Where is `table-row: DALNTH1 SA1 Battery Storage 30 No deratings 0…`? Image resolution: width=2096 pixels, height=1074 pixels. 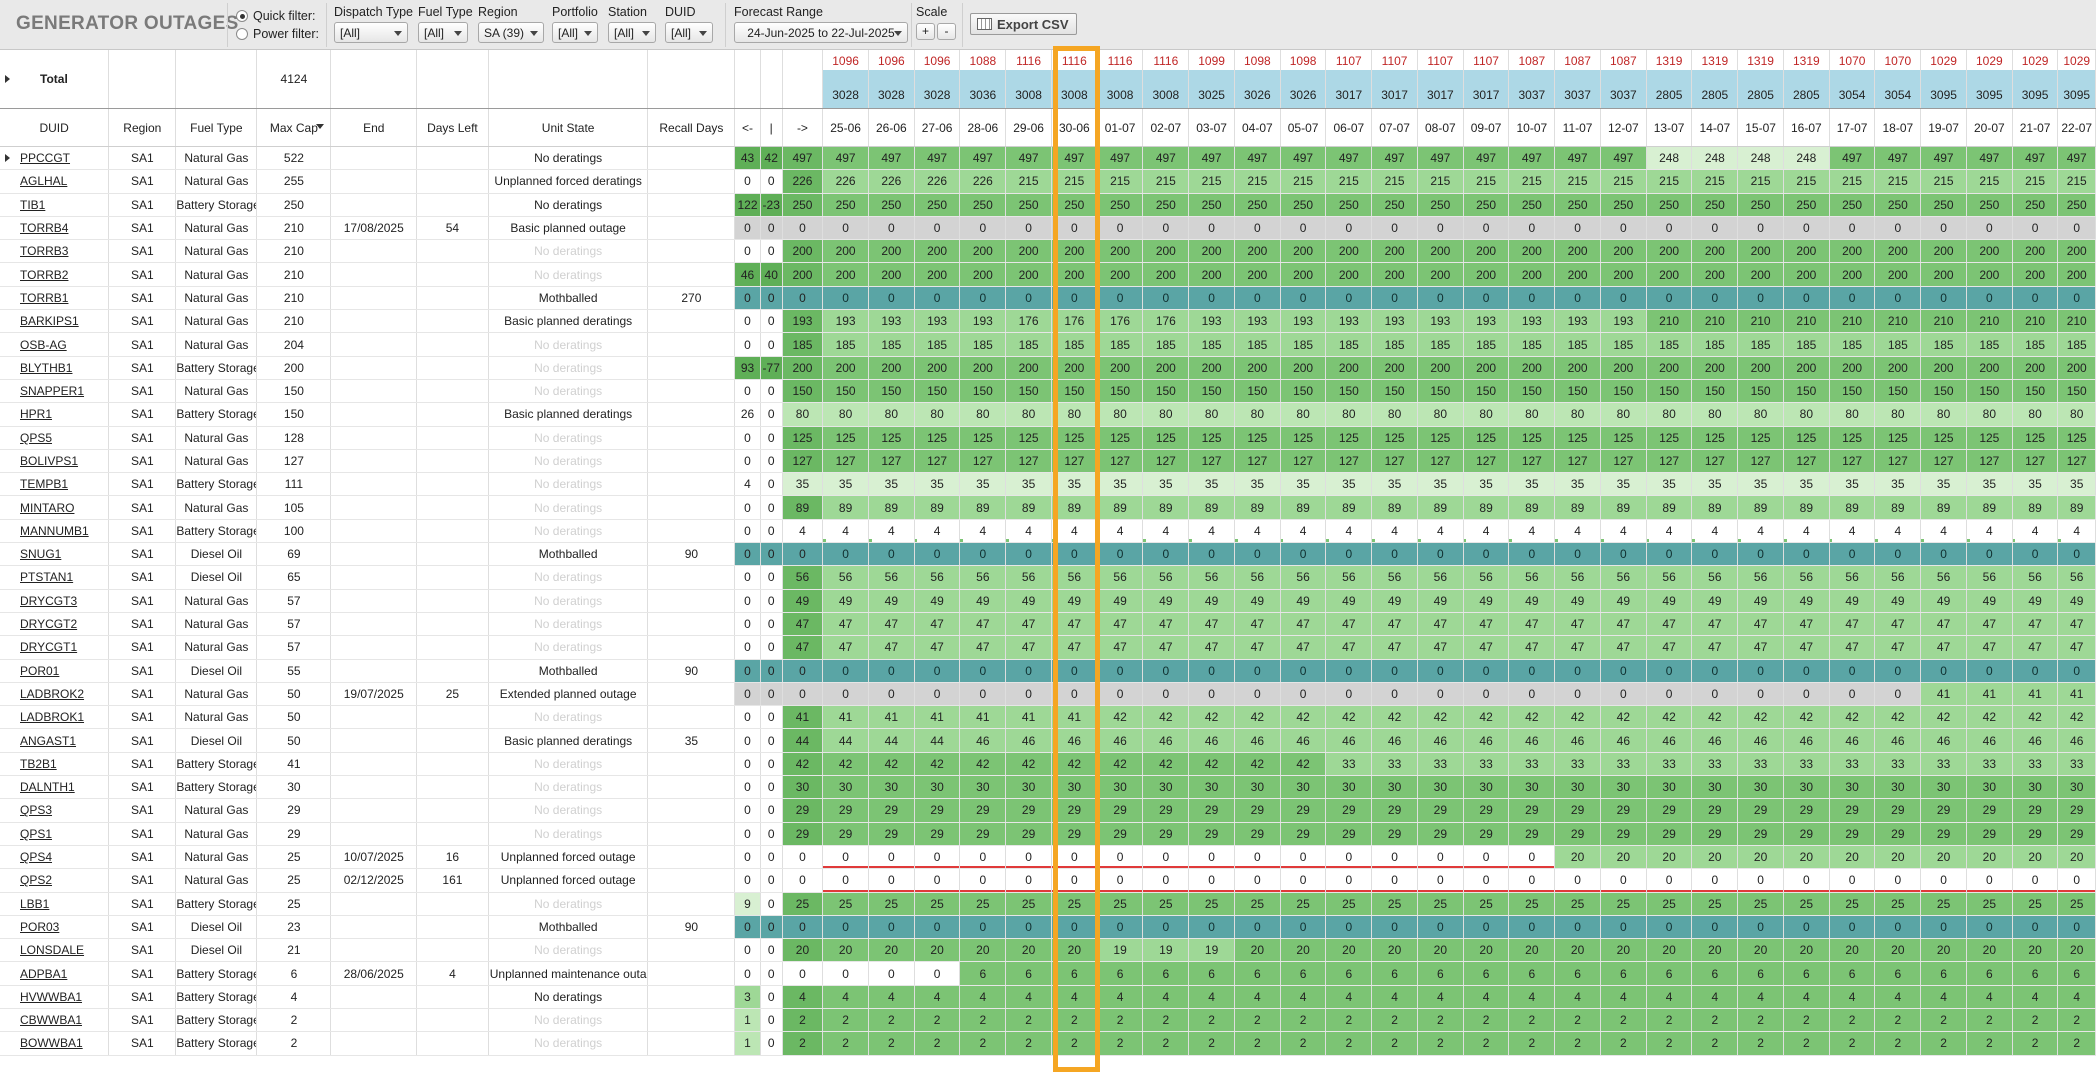 table-row: DALNTH1 SA1 Battery Storage 30 No deratings 0… is located at coordinates (1048, 787).